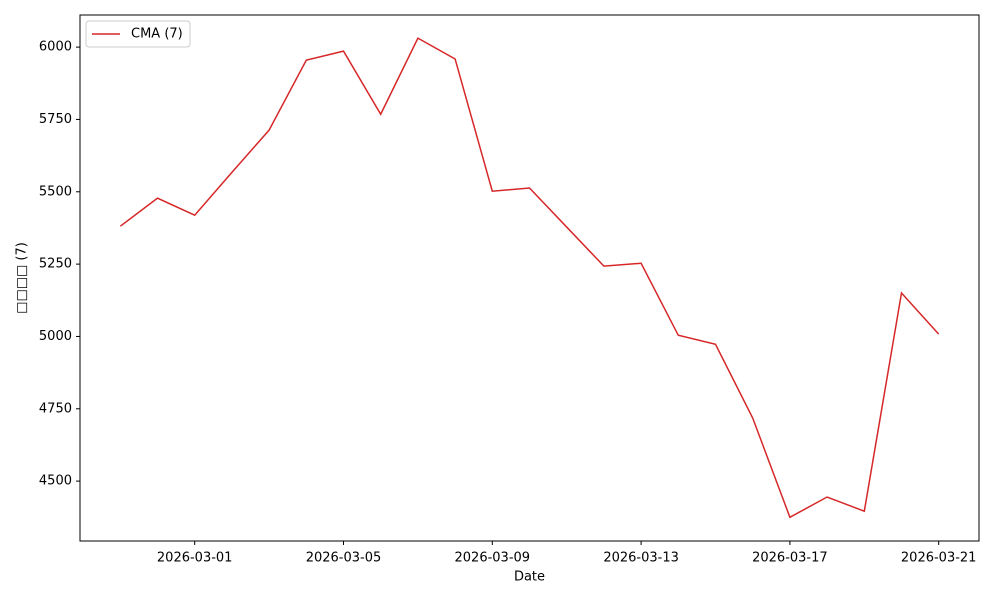  I want to click on y-tick-label: 5000, so click(55, 336).